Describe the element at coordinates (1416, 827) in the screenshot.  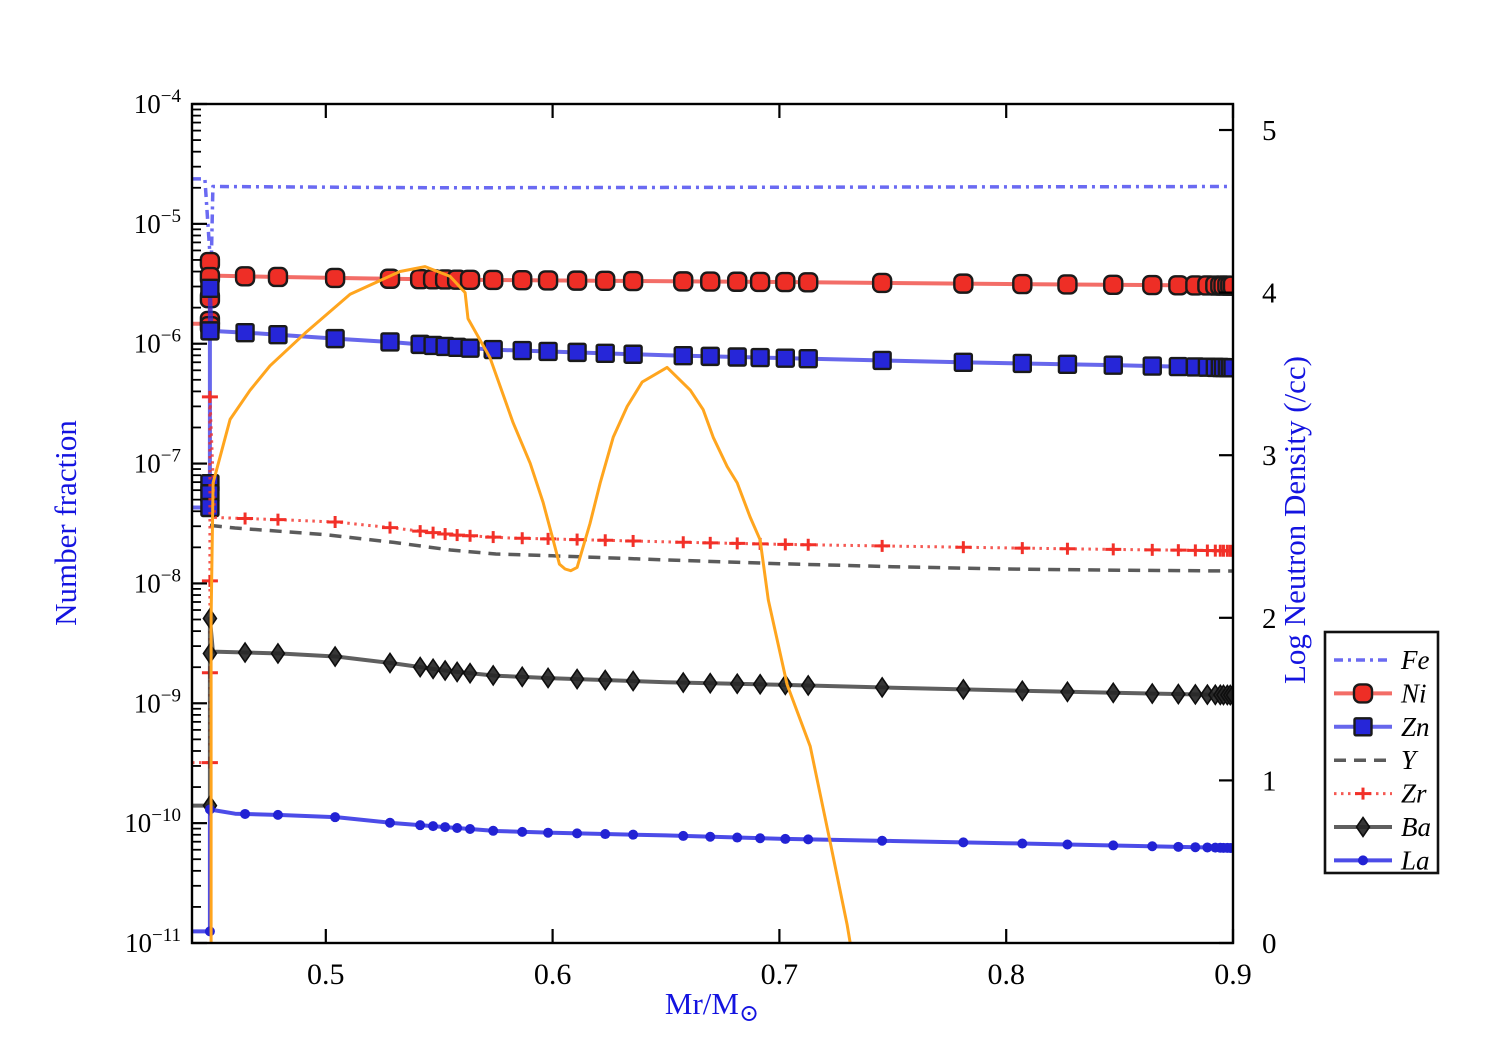
I see `legend-label: Ba` at that location.